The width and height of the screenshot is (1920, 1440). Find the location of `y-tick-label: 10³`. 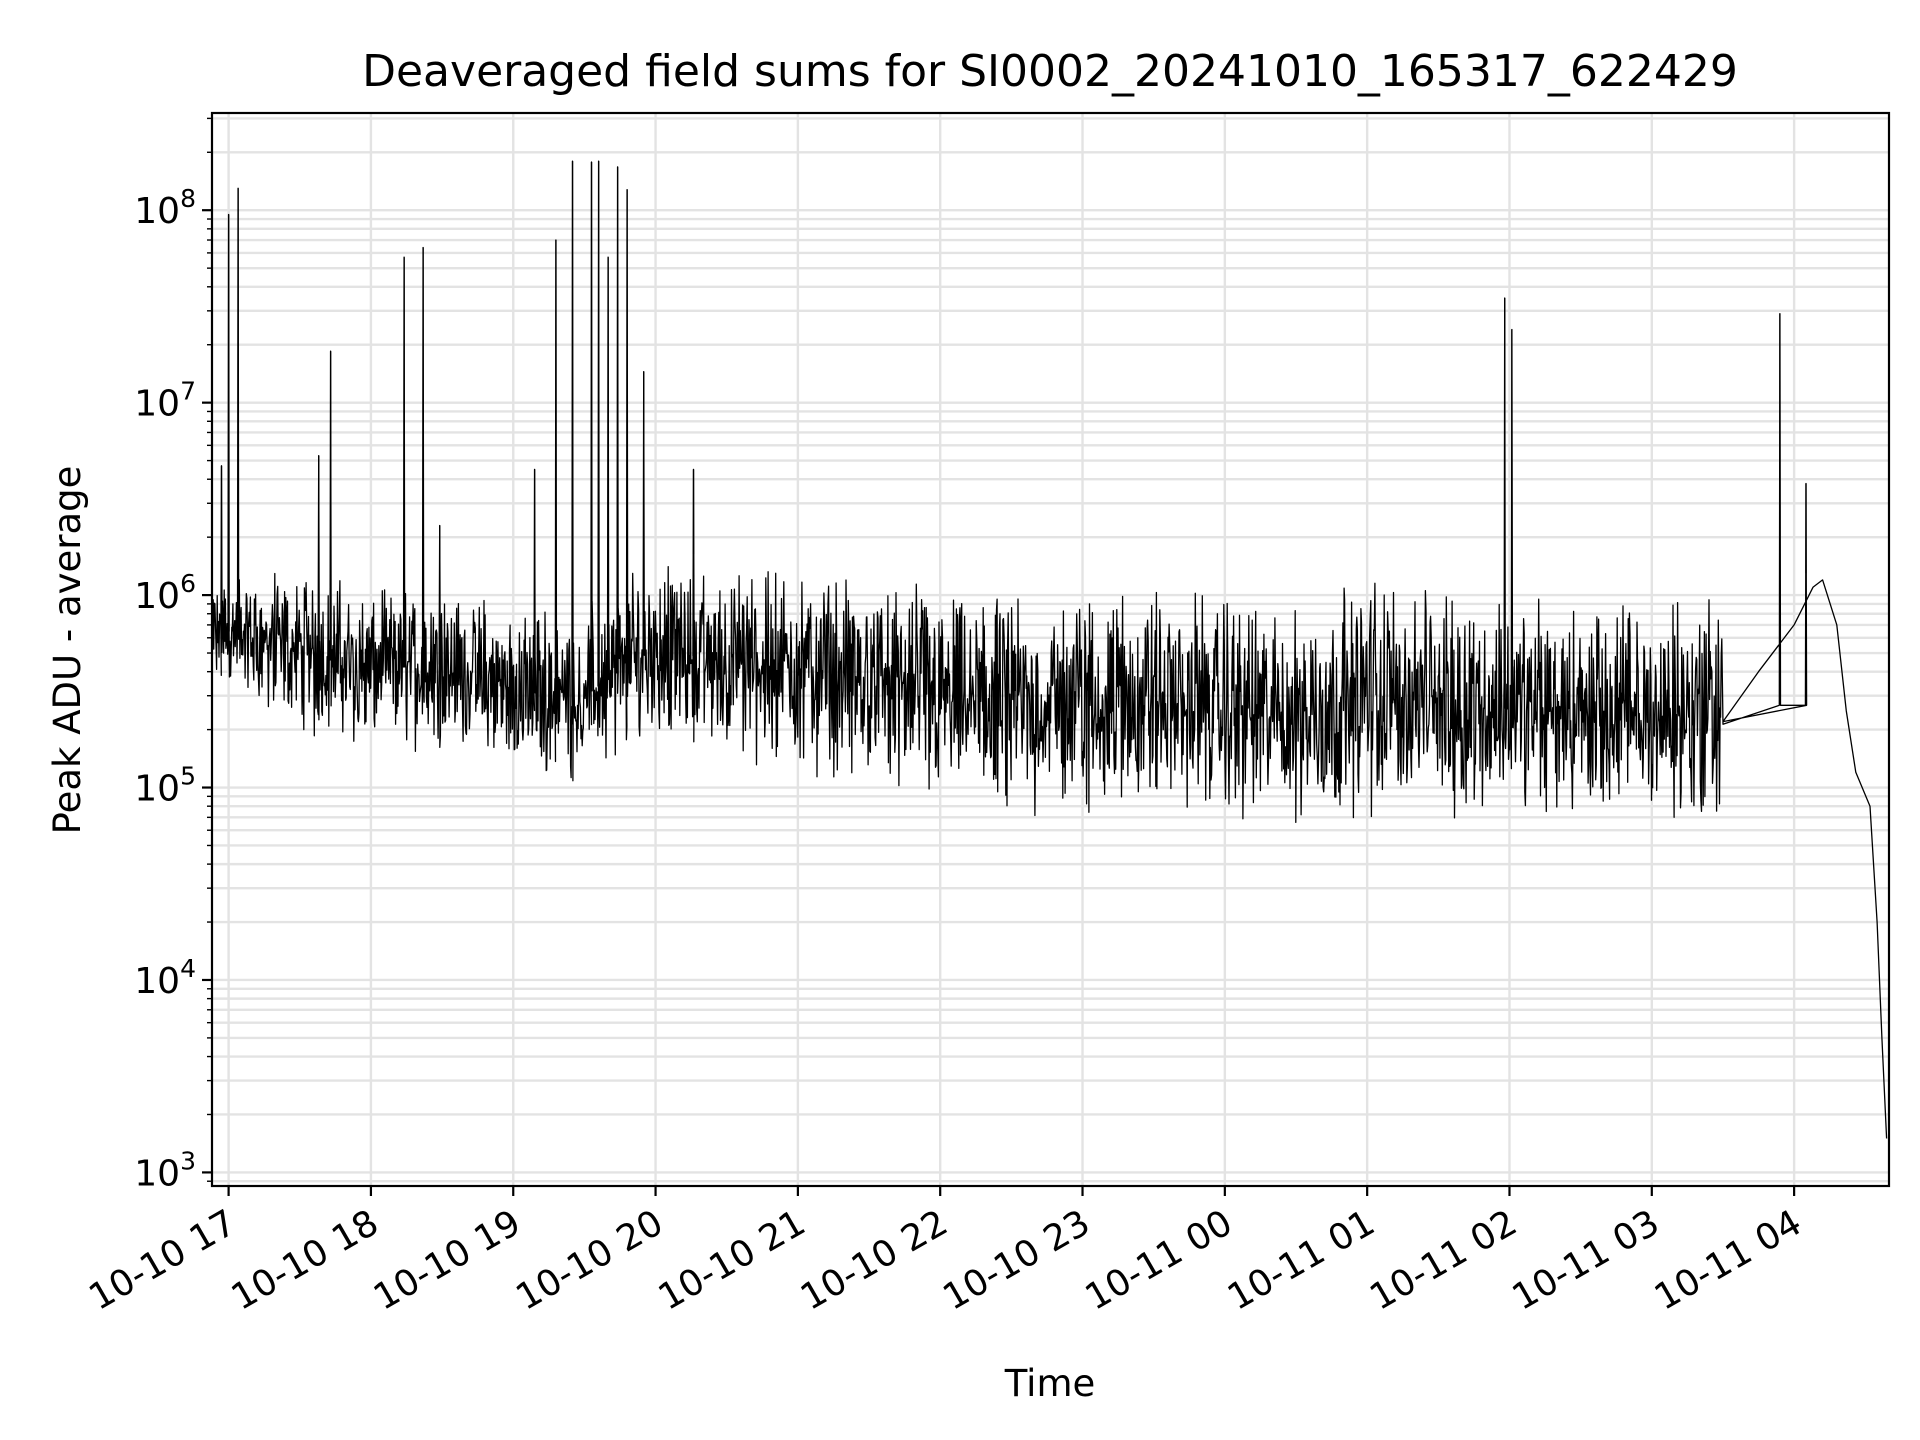

y-tick-label: 10³ is located at coordinates (165, 1170).